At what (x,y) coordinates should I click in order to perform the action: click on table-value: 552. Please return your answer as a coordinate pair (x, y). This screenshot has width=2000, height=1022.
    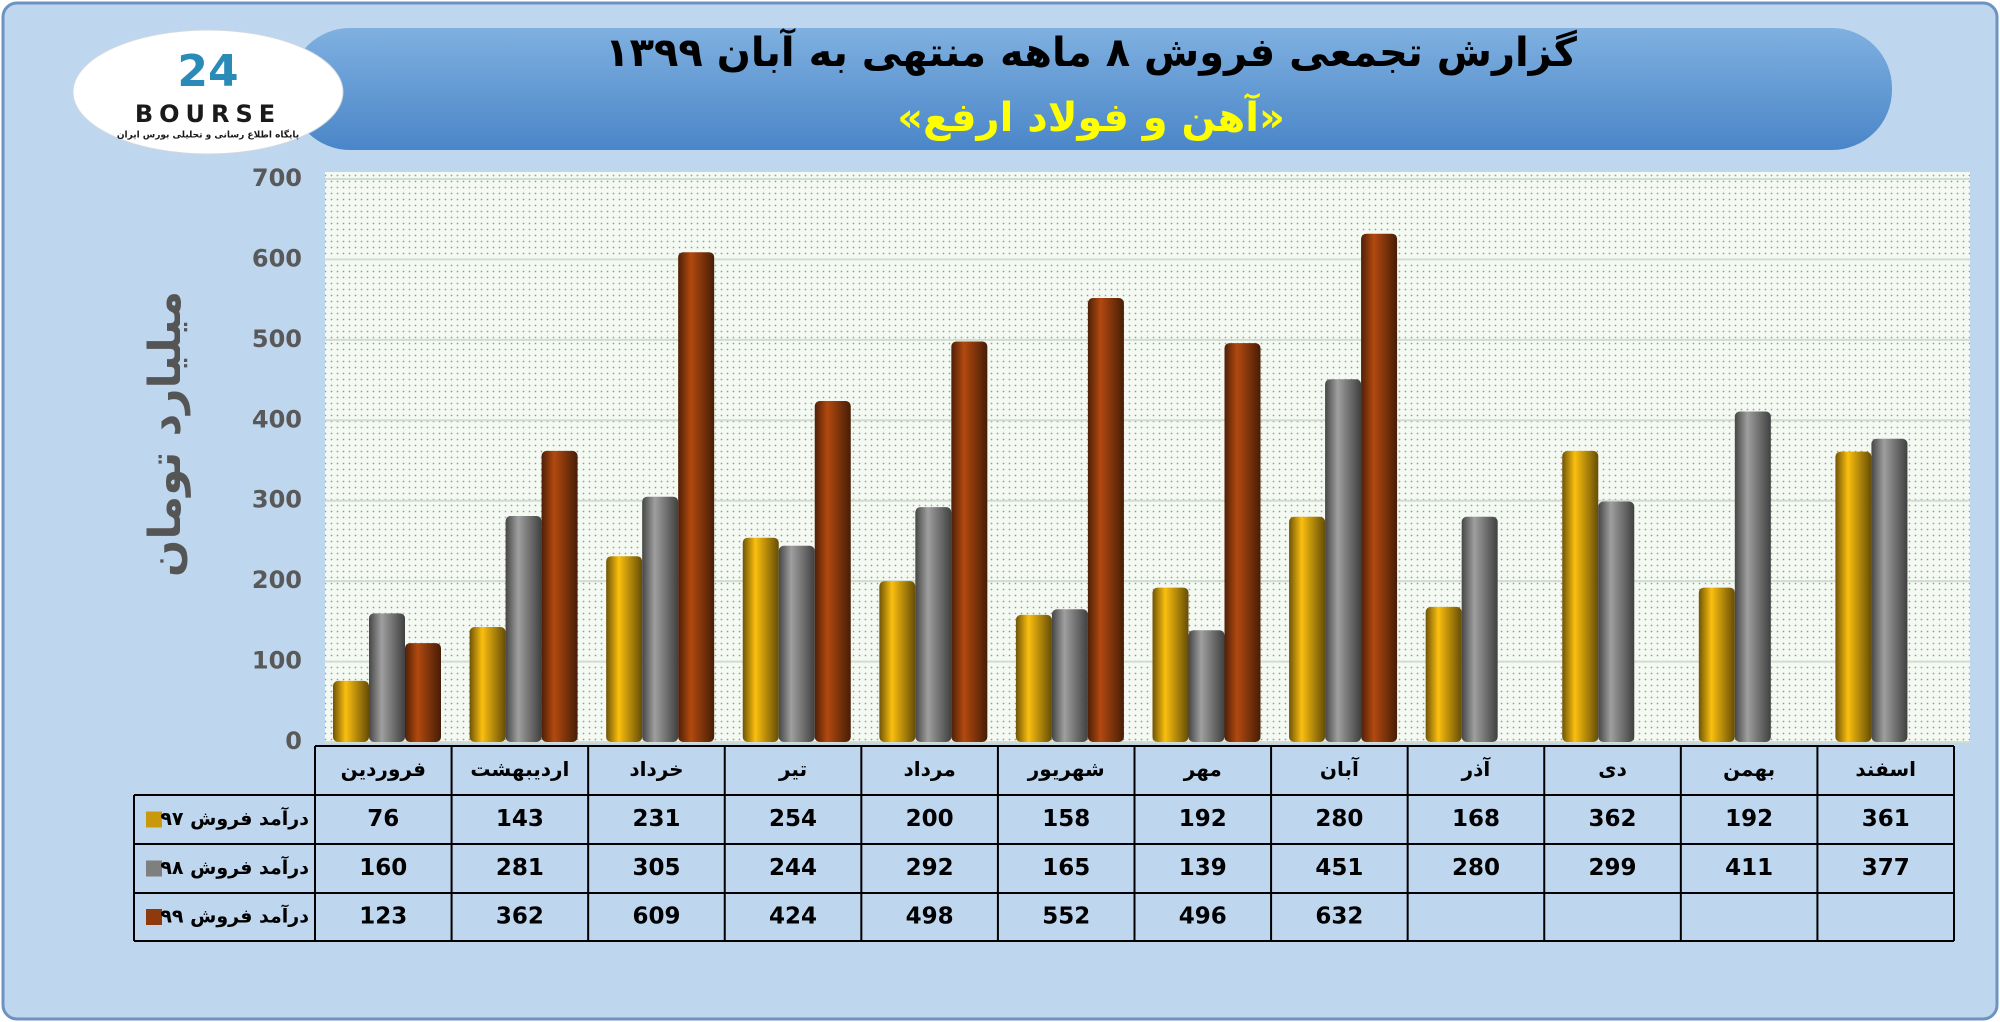
    Looking at the image, I should click on (1066, 917).